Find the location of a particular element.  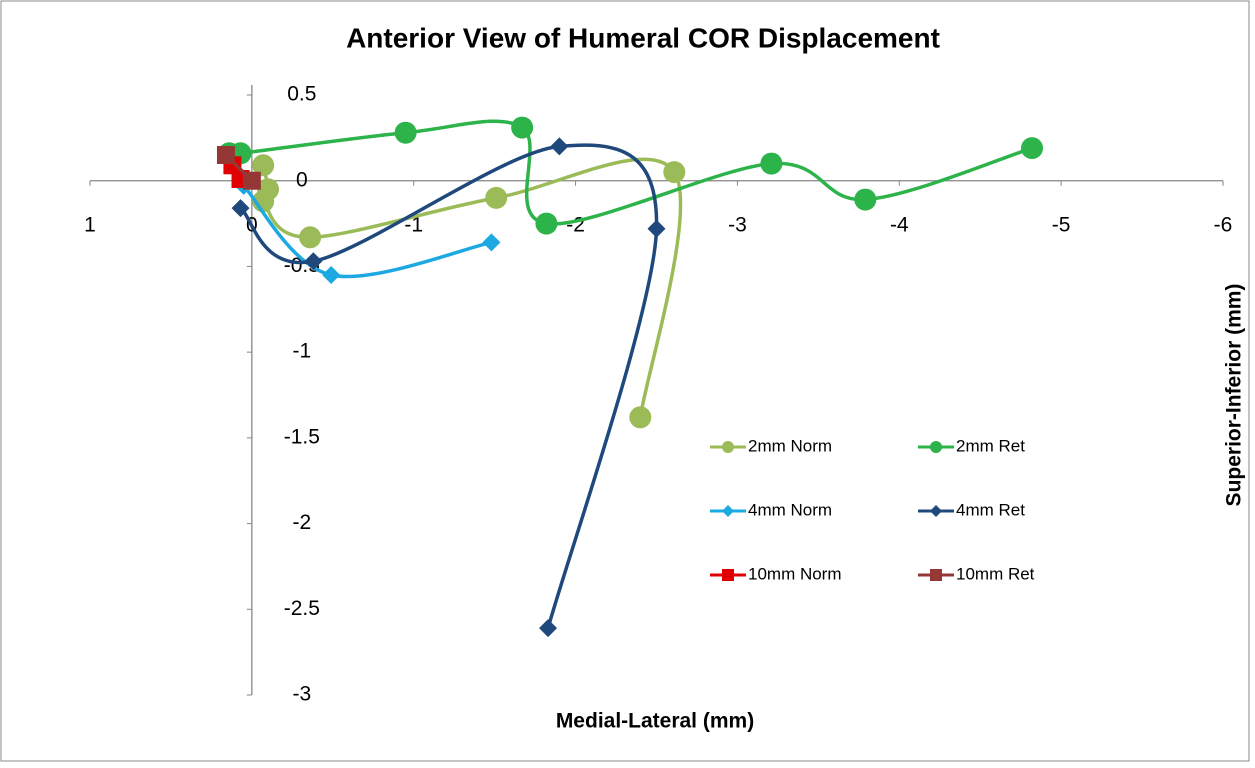

y-tick-label: -2 is located at coordinates (302, 522).